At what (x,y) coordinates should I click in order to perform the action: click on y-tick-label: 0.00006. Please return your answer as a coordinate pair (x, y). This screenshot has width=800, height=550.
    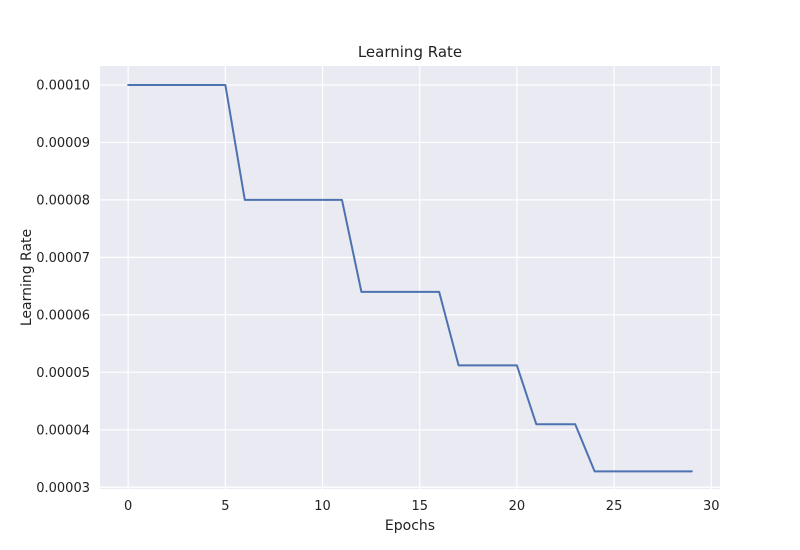
    Looking at the image, I should click on (63, 315).